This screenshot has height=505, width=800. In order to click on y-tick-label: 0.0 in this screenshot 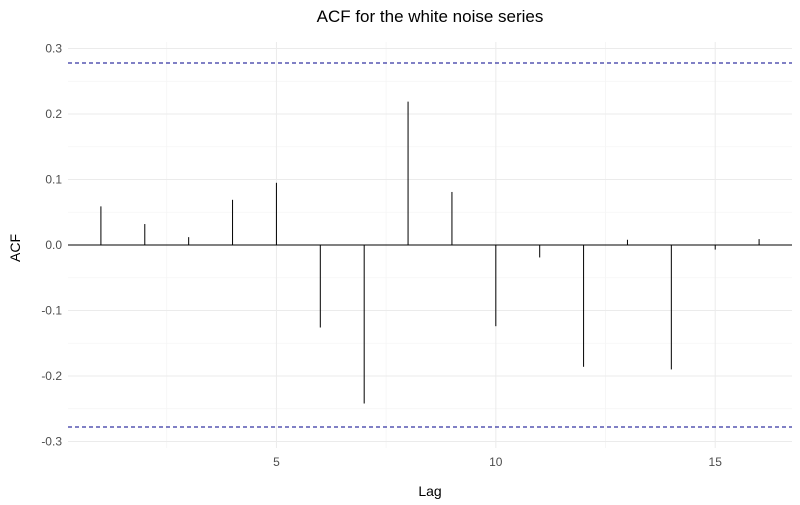, I will do `click(53, 245)`.